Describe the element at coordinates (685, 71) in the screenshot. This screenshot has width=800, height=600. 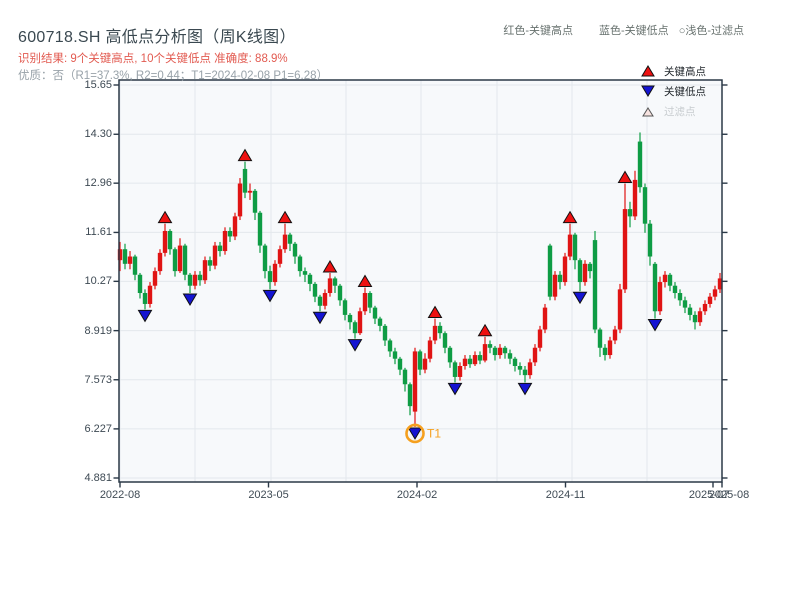
I see `legend-label: 关键高点` at that location.